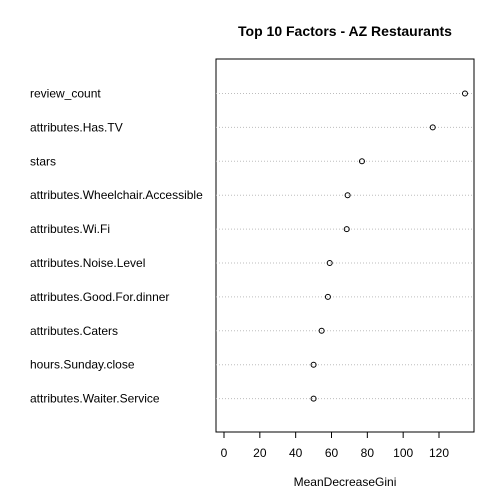 Image resolution: width=504 pixels, height=504 pixels. I want to click on factor-label: hours.Sunday.close, so click(82, 365).